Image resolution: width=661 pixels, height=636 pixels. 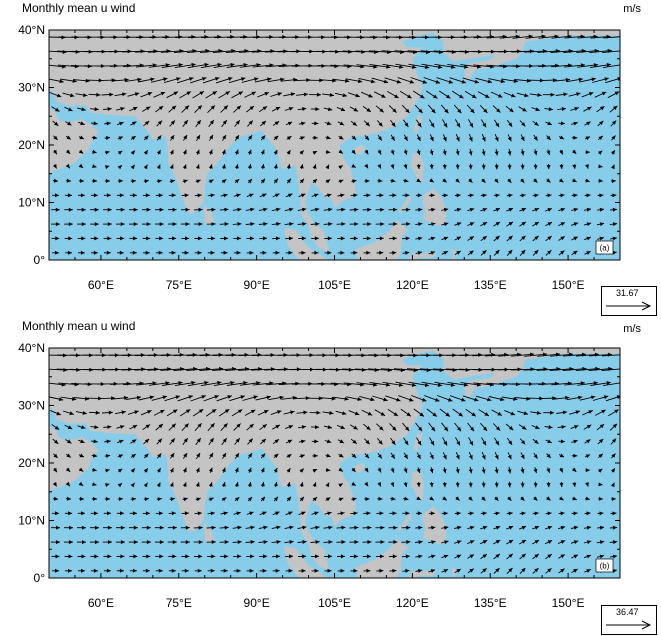 I want to click on lat-tick-label: 0°, so click(x=40, y=260).